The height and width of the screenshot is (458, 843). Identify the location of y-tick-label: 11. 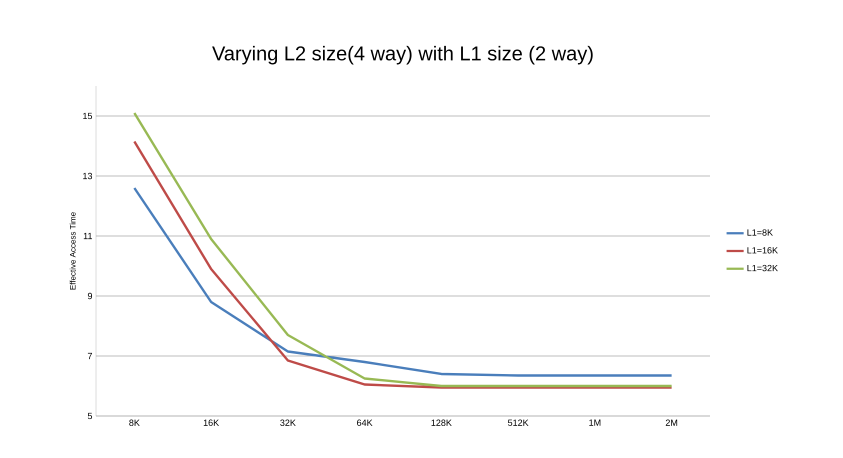
(88, 236).